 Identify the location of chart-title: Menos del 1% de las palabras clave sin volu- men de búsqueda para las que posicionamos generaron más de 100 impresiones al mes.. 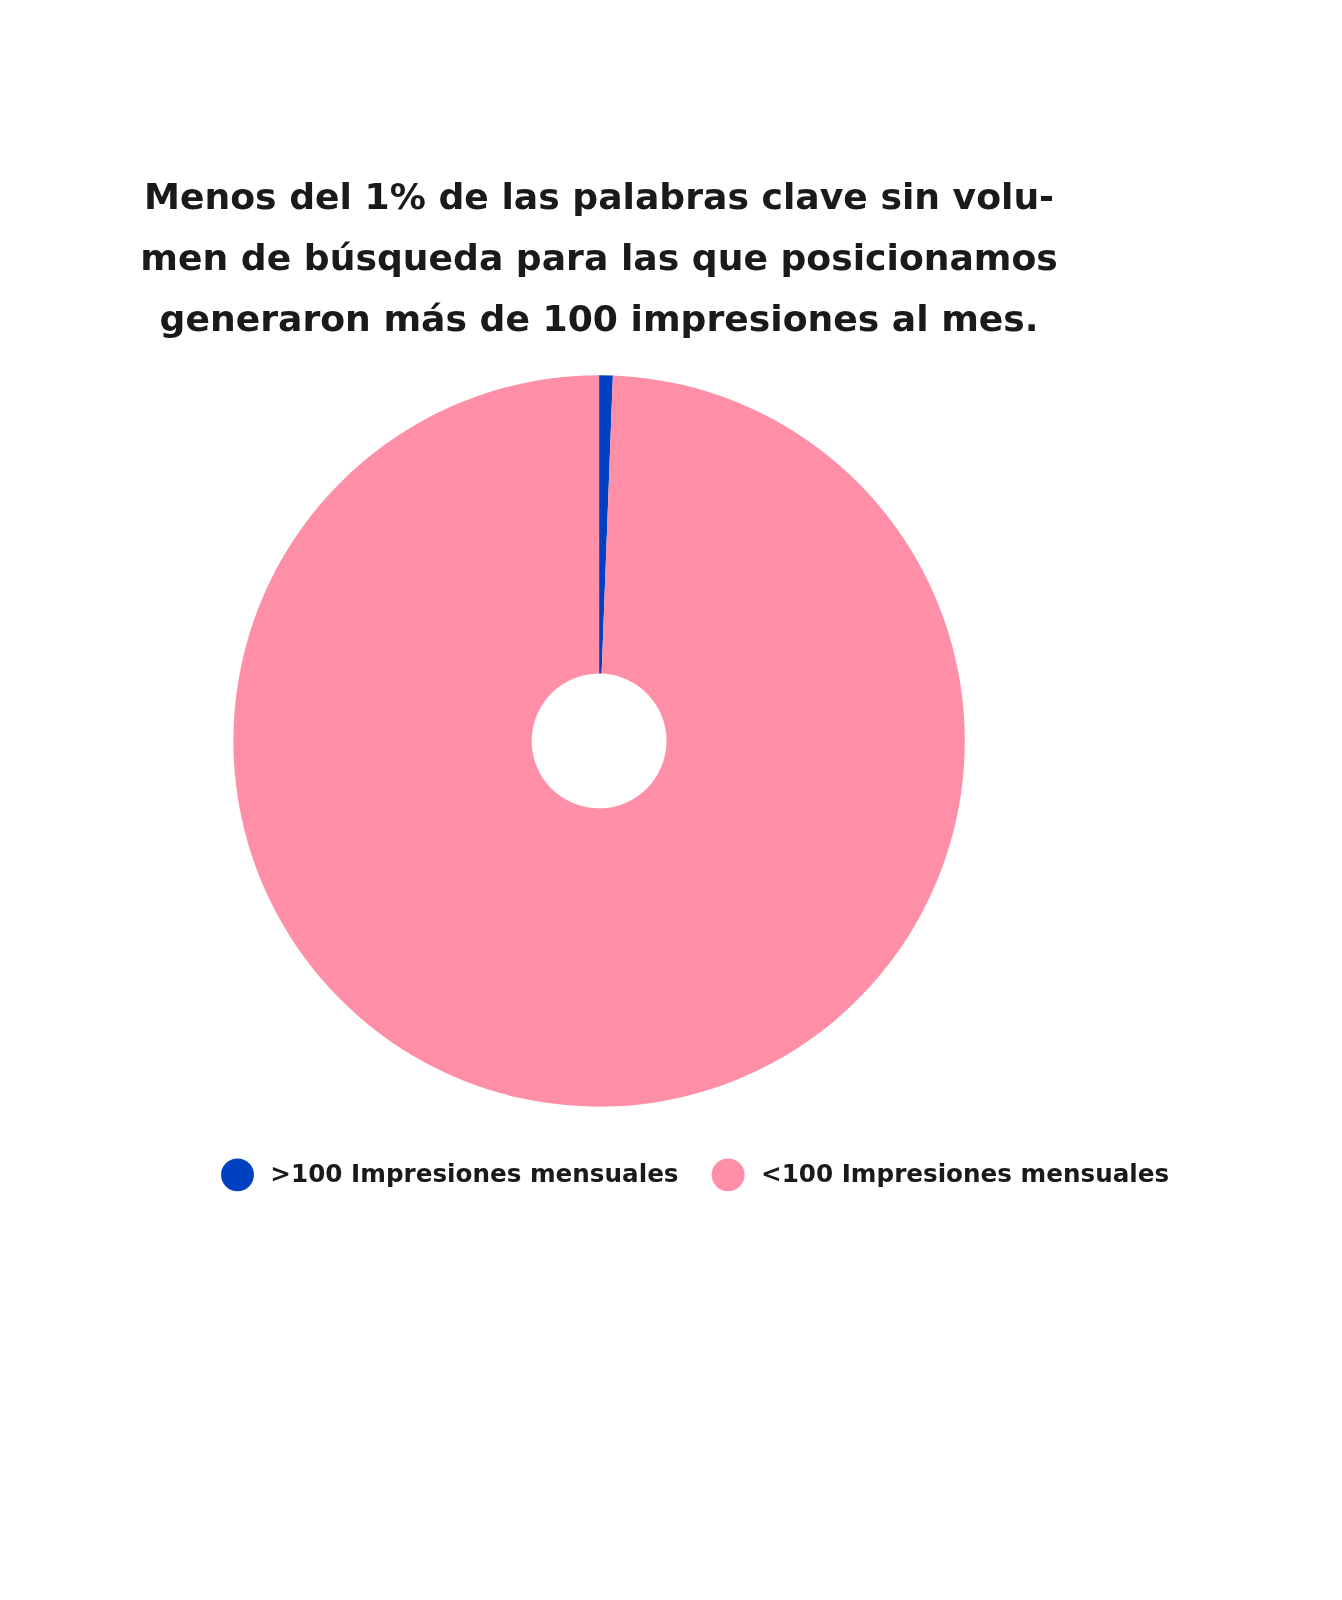
(599, 257).